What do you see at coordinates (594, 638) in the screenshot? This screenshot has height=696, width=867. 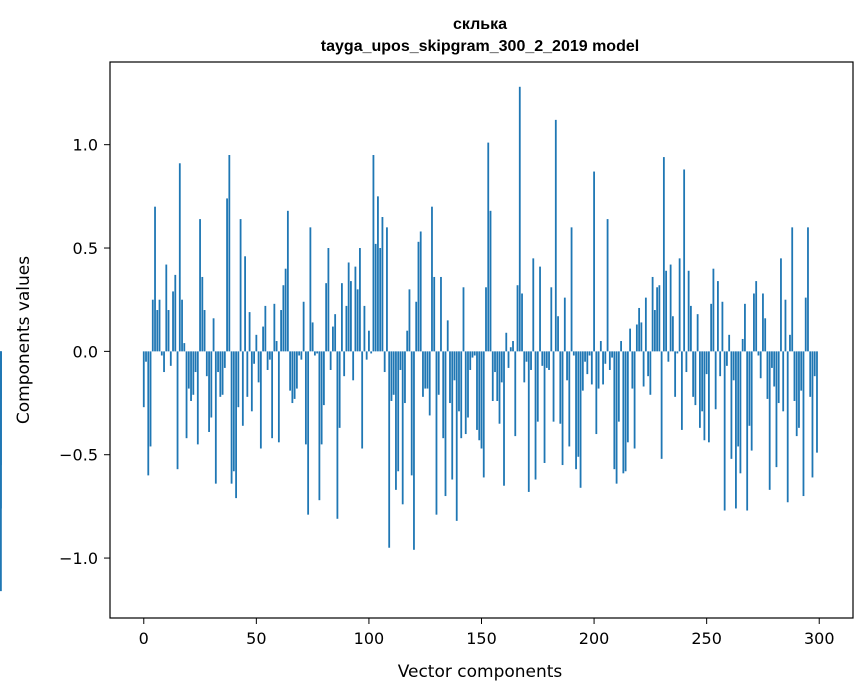 I see `x-tick-label: 200` at bounding box center [594, 638].